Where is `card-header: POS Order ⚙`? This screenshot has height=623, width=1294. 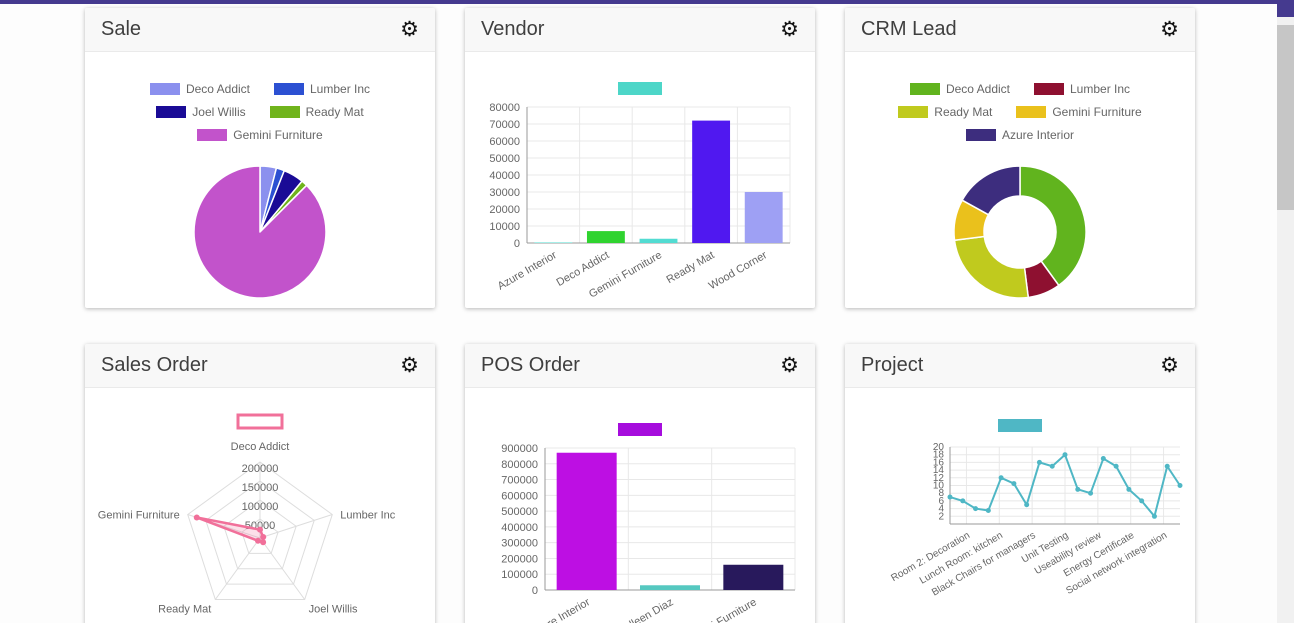
card-header: POS Order ⚙ is located at coordinates (640, 366).